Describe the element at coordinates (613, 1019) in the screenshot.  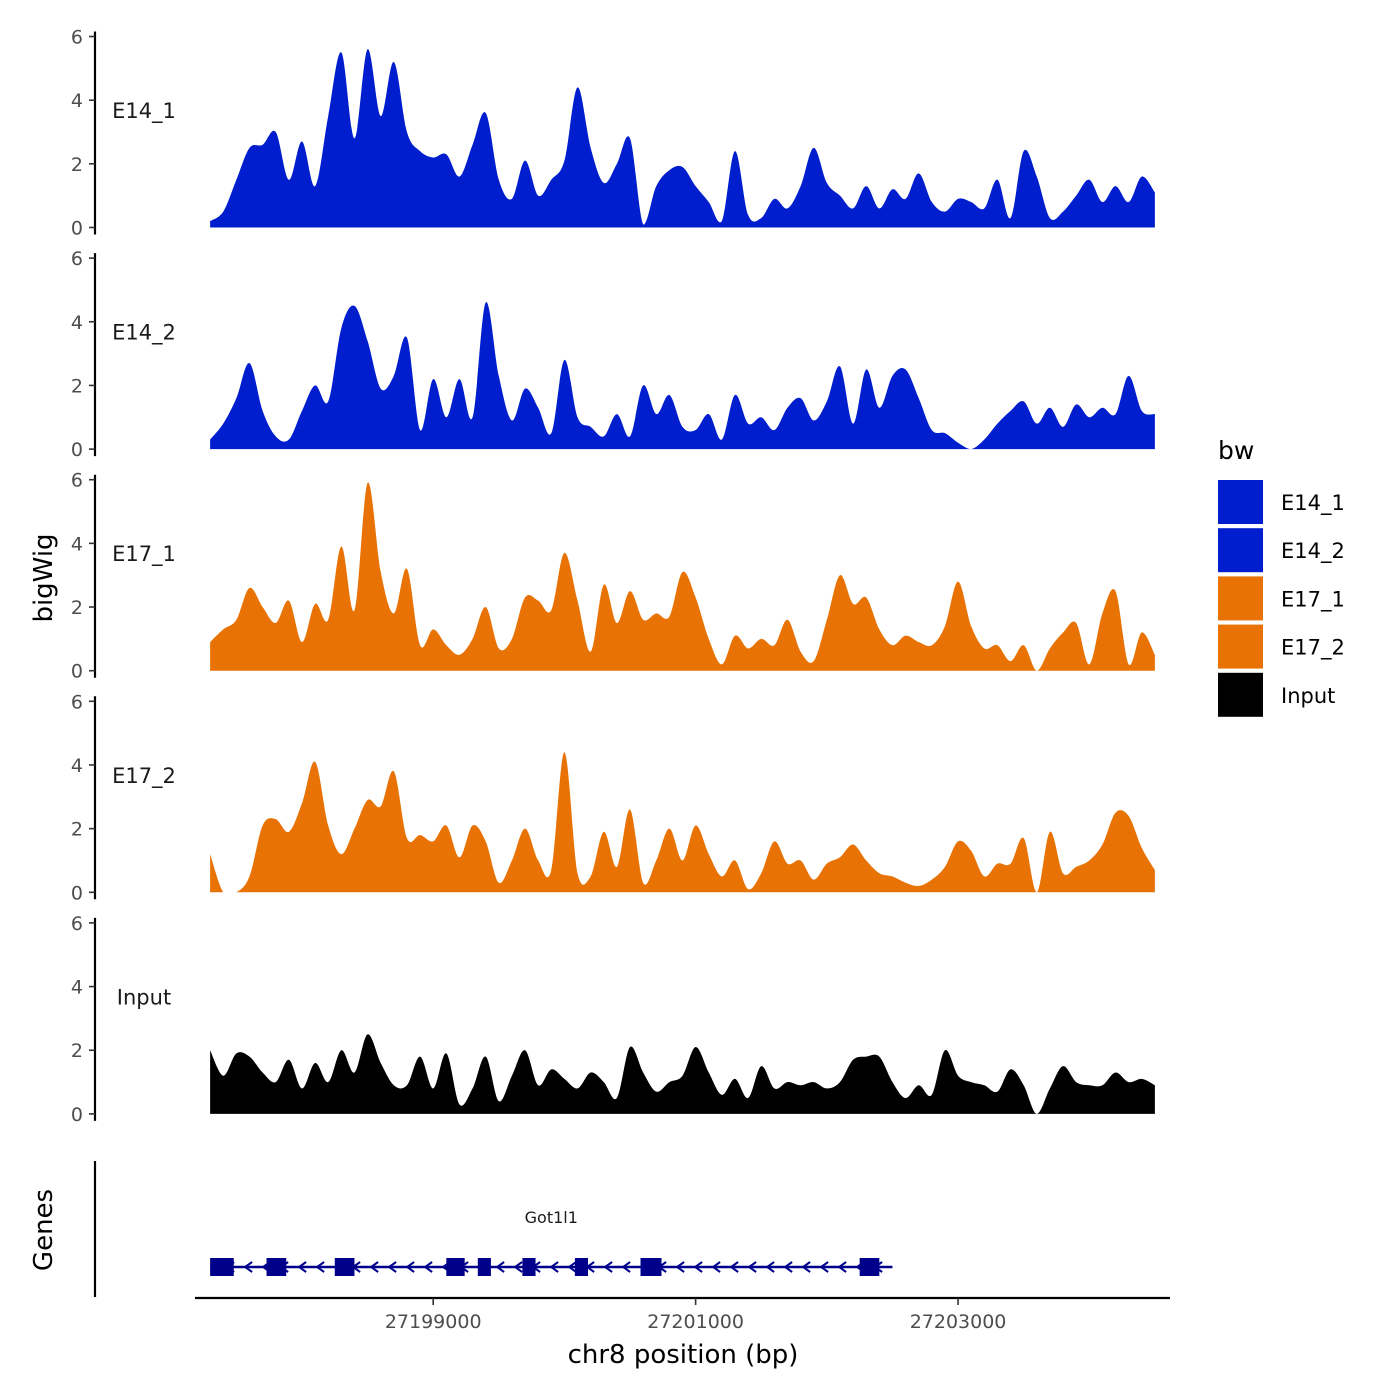
I see `track-Input: 0 2 4 6 Input` at that location.